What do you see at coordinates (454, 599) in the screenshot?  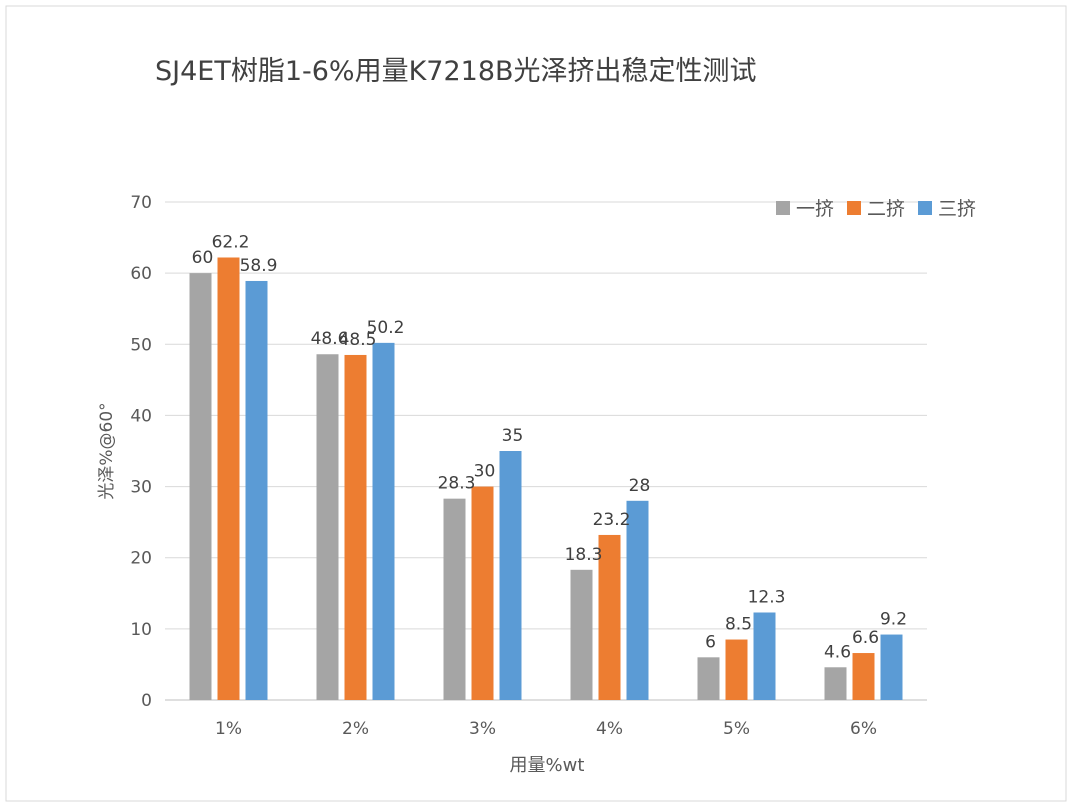 I see `bar-一挤-3%` at bounding box center [454, 599].